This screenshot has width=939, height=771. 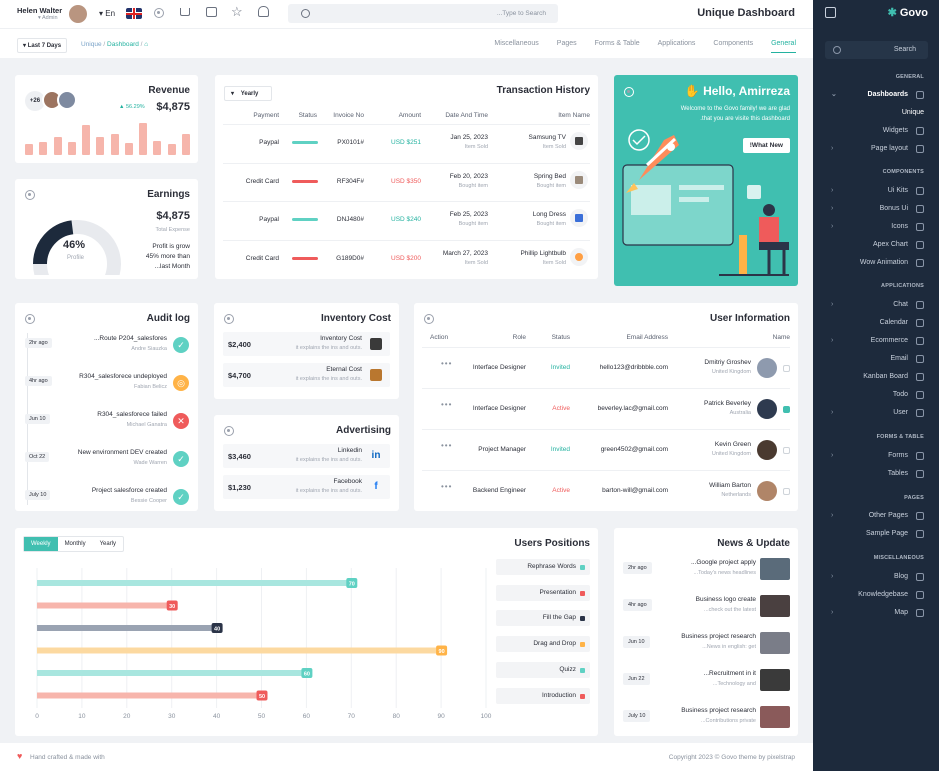 I want to click on user-avatar, so click(x=78, y=14).